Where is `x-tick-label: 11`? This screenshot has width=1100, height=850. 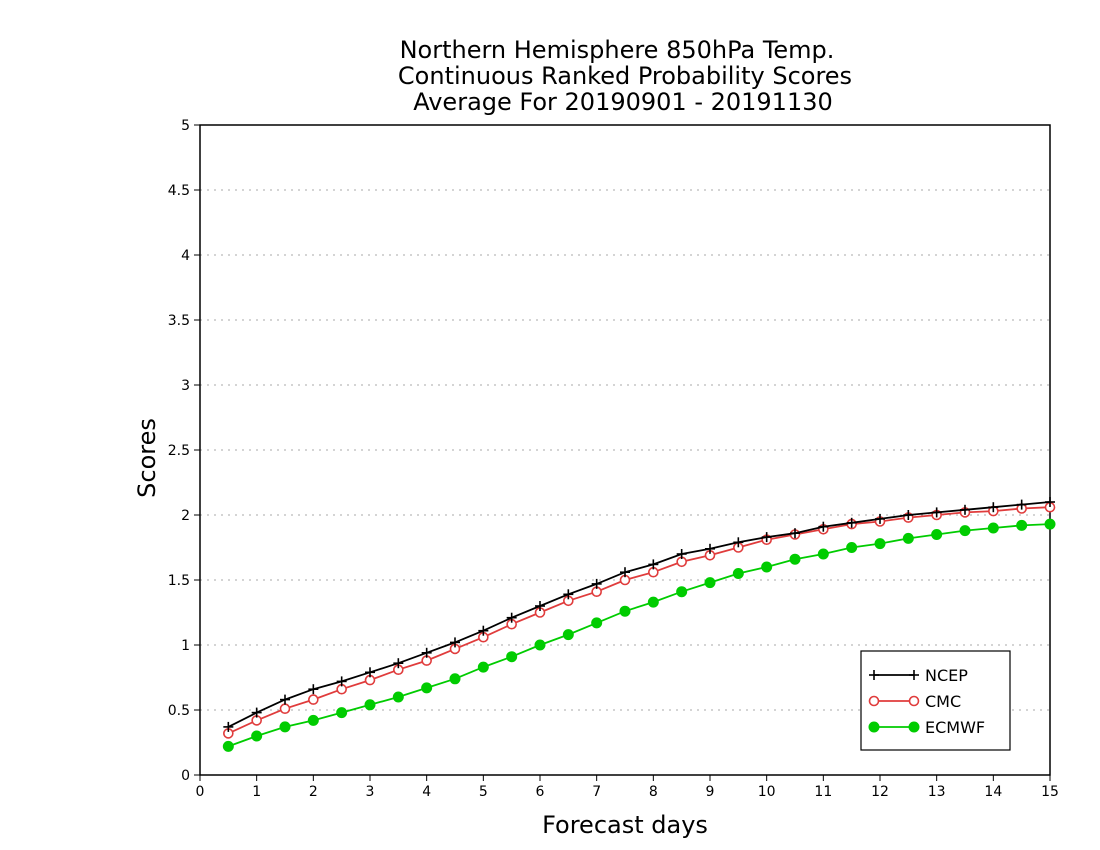 x-tick-label: 11 is located at coordinates (823, 792).